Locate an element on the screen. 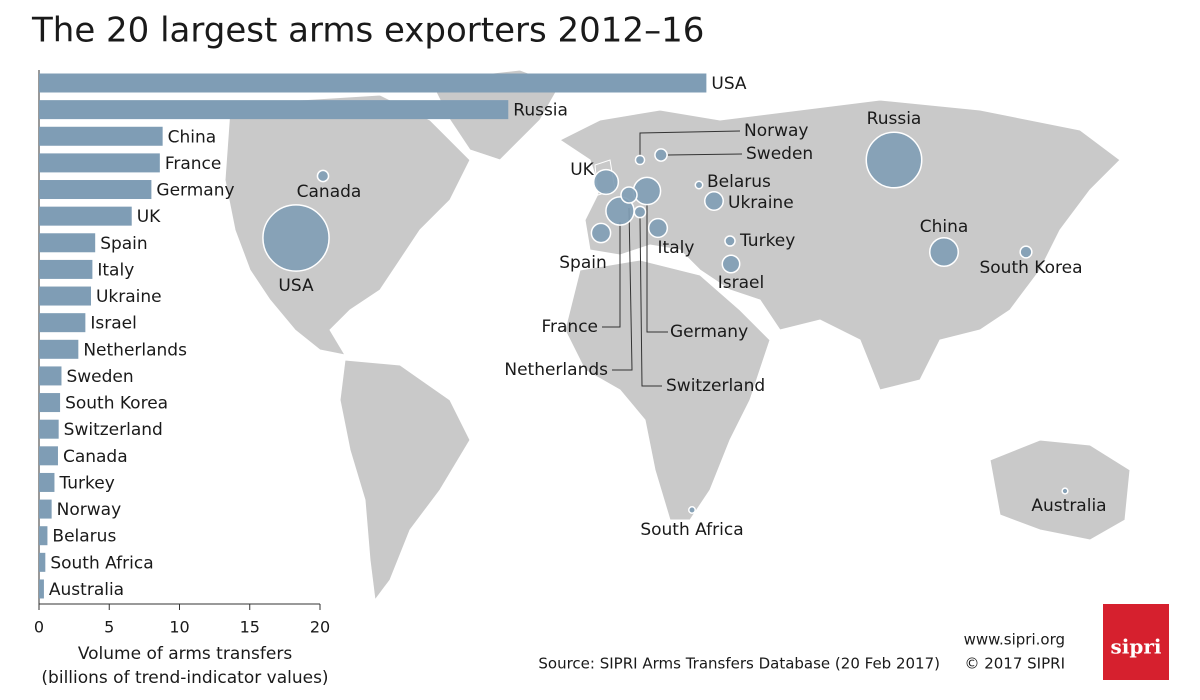 This screenshot has width=1200, height=700. map-label: Sweden is located at coordinates (779, 154).